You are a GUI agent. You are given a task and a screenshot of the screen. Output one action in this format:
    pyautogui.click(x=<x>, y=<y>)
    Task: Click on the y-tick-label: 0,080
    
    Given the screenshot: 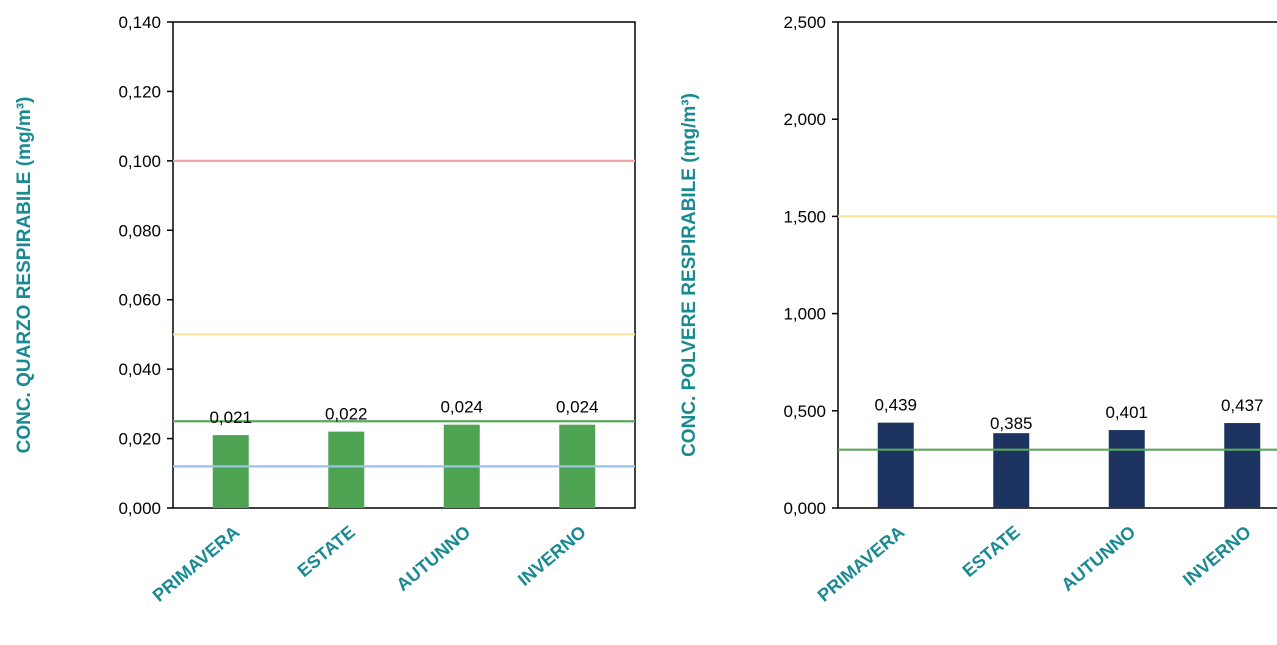 What is the action you would take?
    pyautogui.click(x=139, y=230)
    